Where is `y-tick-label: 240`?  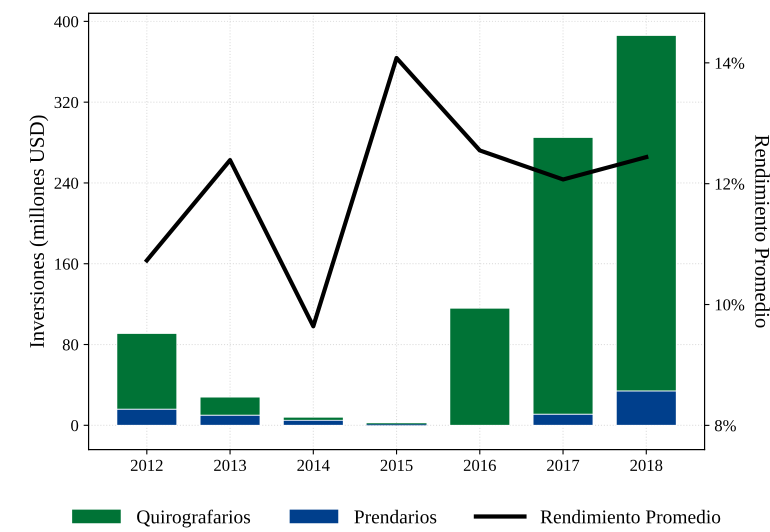
y-tick-label: 240 is located at coordinates (66, 183).